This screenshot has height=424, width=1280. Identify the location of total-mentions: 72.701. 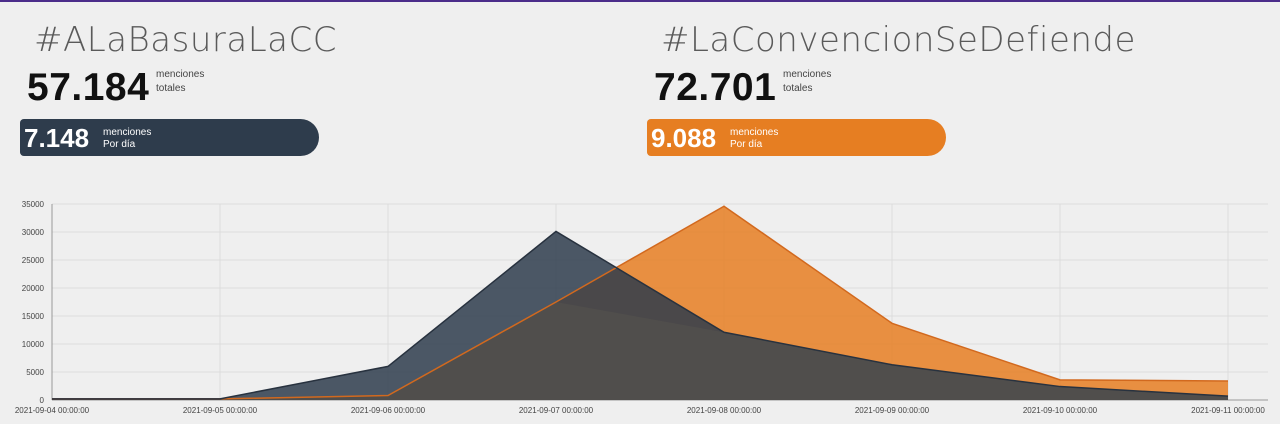
(715, 87).